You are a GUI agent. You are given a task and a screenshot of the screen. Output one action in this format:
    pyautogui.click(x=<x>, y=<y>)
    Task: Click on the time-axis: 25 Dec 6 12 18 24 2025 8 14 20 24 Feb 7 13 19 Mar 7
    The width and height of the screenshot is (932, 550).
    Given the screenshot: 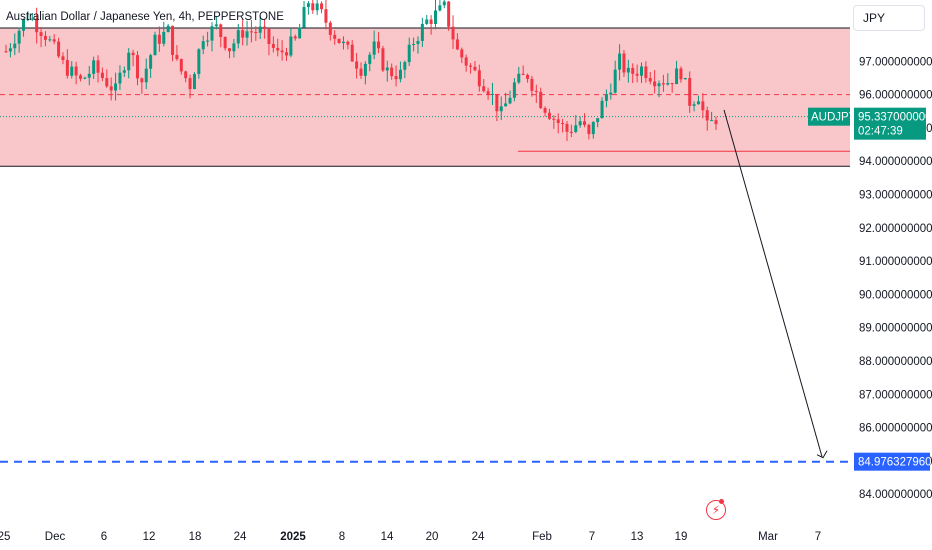 What is the action you would take?
    pyautogui.click(x=410, y=537)
    